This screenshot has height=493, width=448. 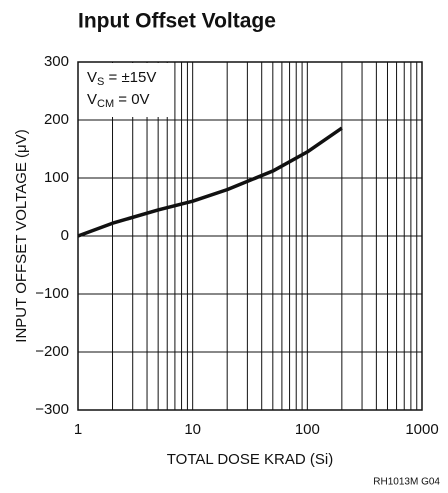 What do you see at coordinates (56, 119) in the screenshot?
I see `y-tick-label: 200` at bounding box center [56, 119].